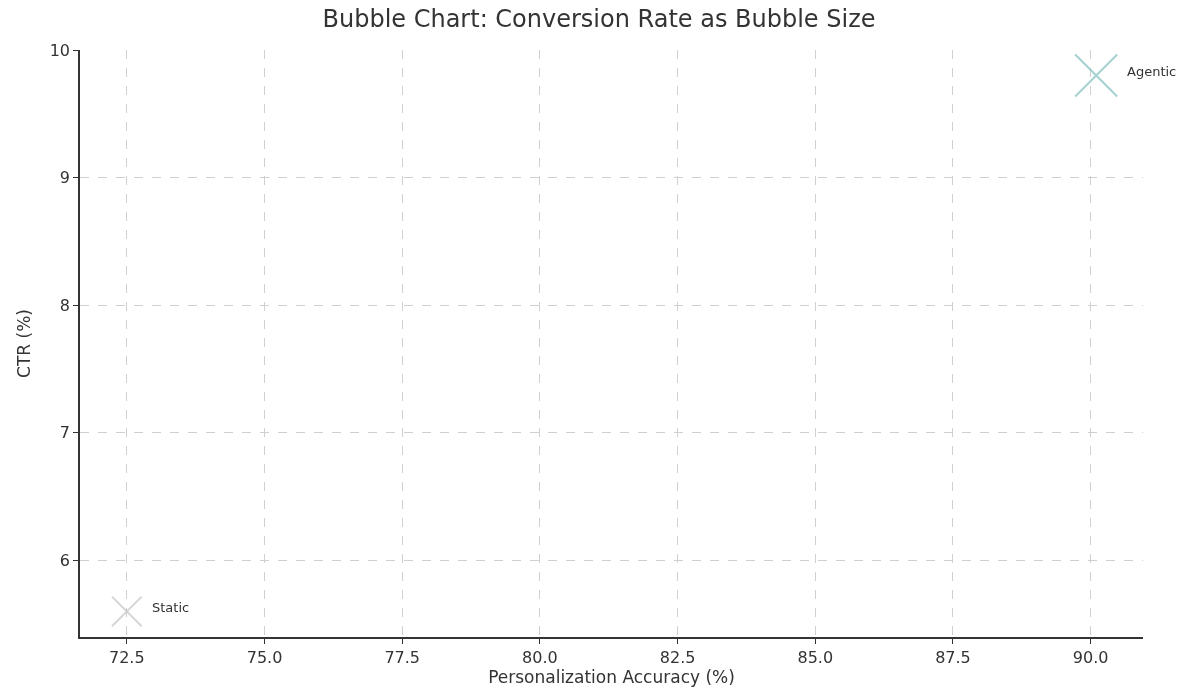 This screenshot has width=1198, height=695. I want to click on y-axis-title: CTR (%), so click(23, 343).